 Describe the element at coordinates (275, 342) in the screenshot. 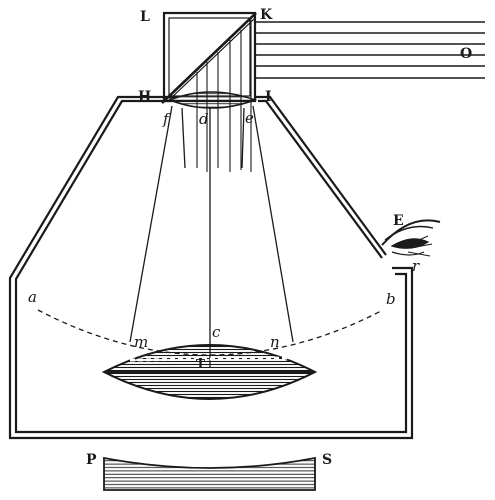

I see `label-n: n` at that location.